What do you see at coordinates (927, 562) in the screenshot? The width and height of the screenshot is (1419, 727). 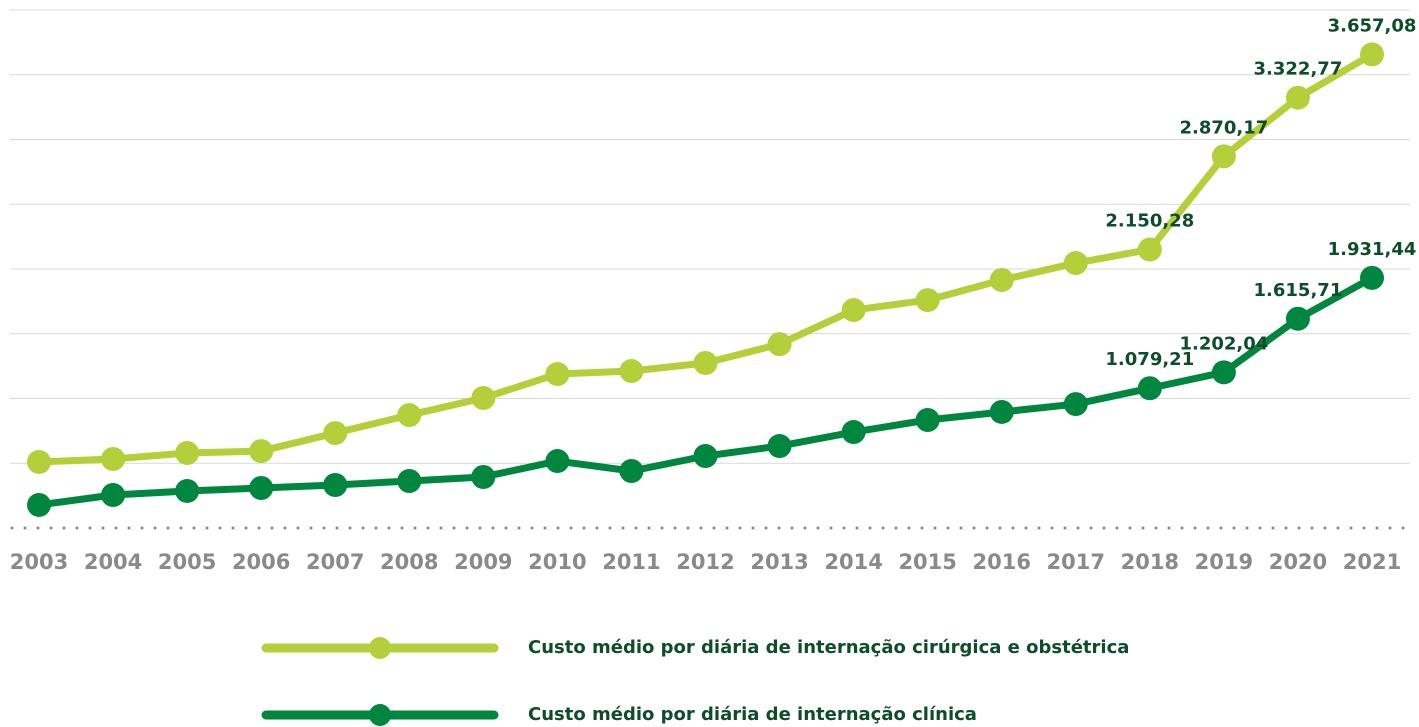 I see `x-tick-label: 2015` at bounding box center [927, 562].